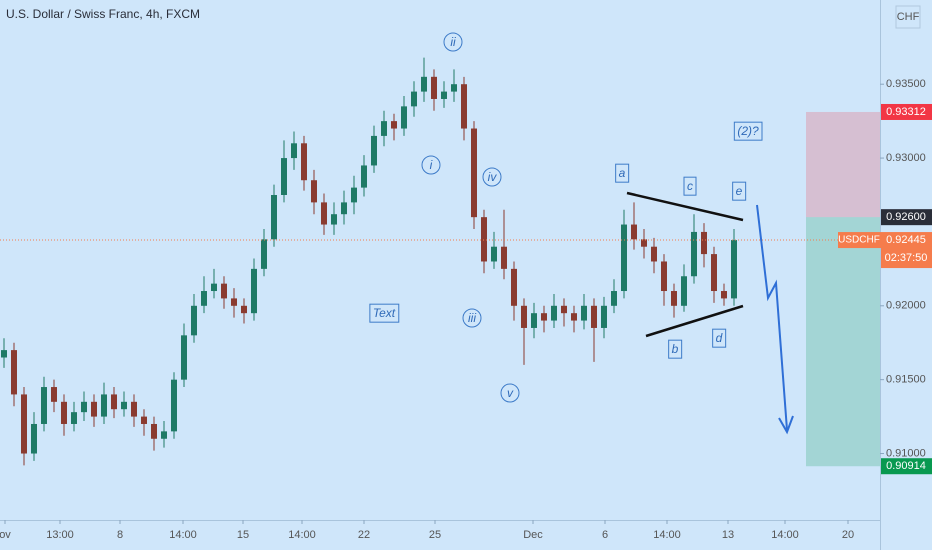 The width and height of the screenshot is (932, 550). I want to click on currency-box, so click(908, 17).